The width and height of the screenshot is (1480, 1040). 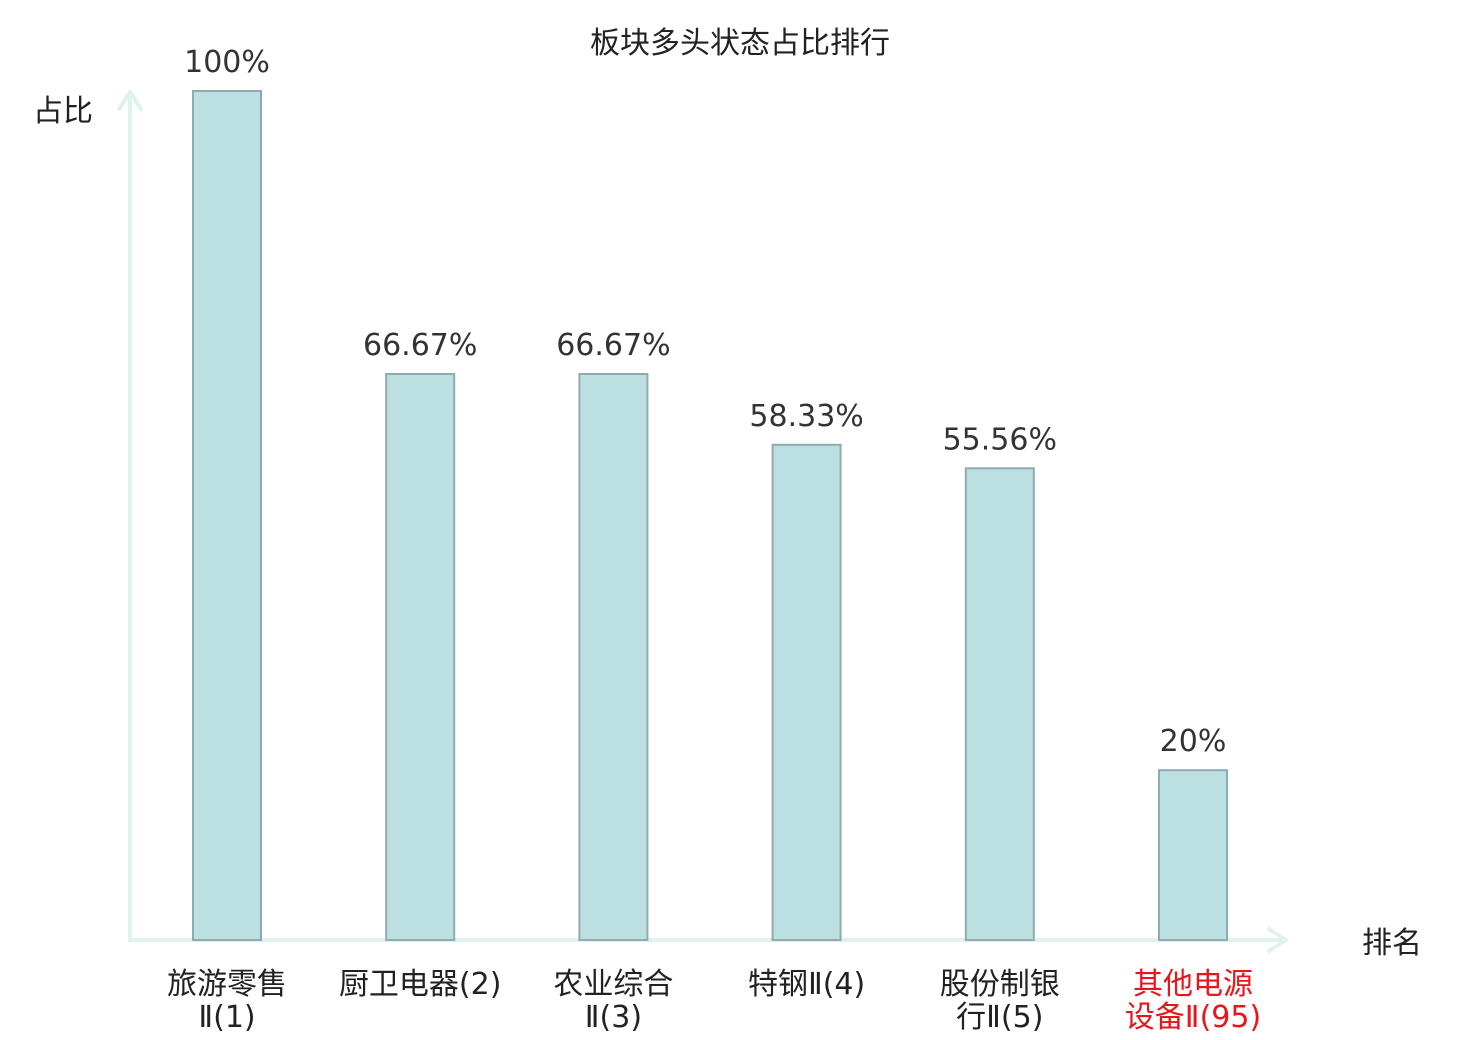 What do you see at coordinates (1392, 943) in the screenshot?
I see `x-axis-label: 排名` at bounding box center [1392, 943].